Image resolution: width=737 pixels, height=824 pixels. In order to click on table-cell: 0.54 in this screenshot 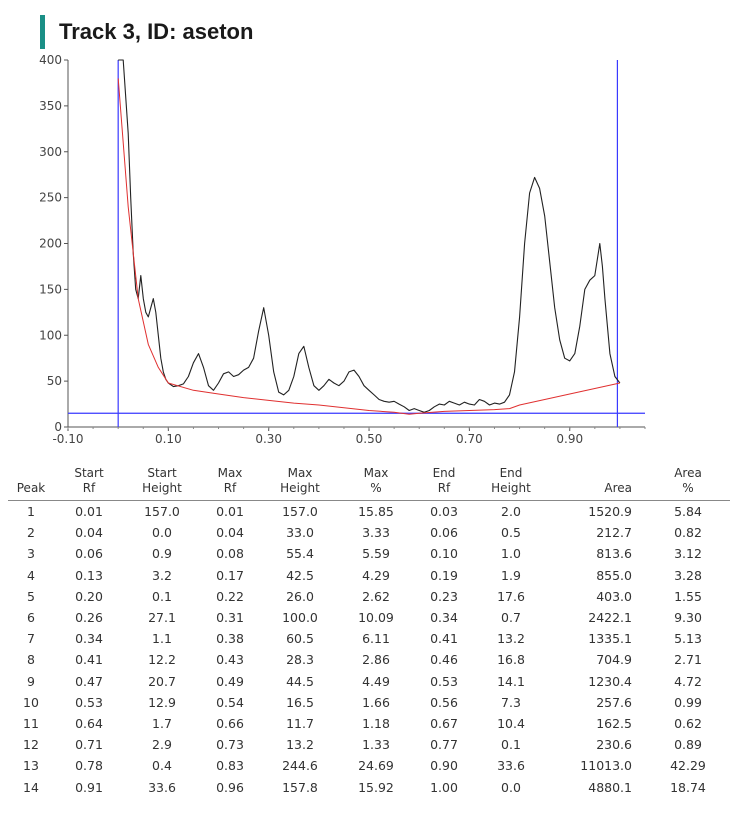, I will do `click(230, 702)`.